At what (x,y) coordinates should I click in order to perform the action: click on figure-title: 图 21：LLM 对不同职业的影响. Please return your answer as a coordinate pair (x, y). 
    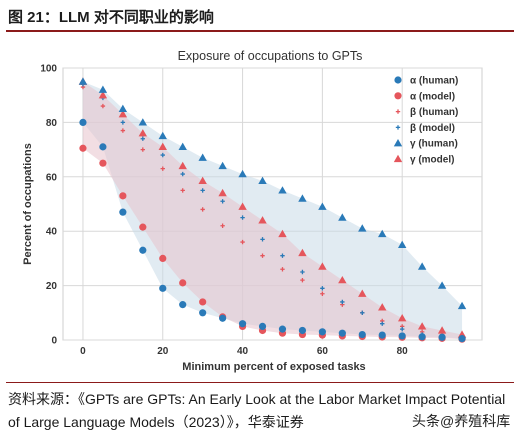
    Looking at the image, I should click on (111, 17).